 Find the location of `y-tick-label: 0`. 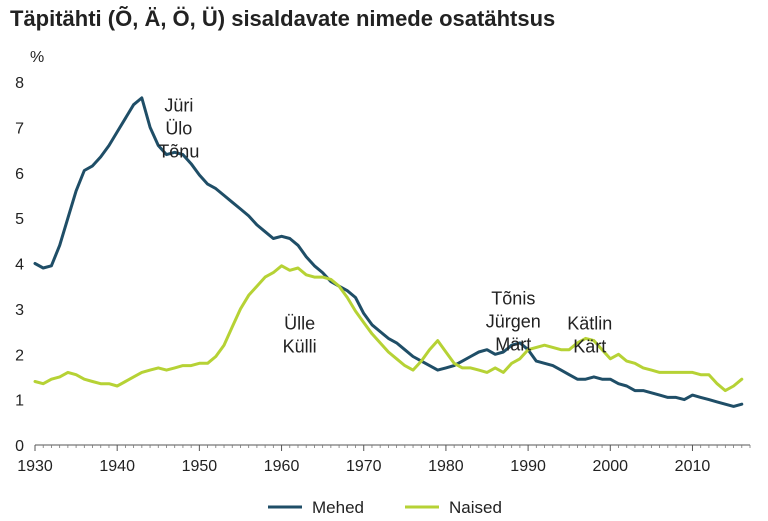

y-tick-label: 0 is located at coordinates (19, 446).